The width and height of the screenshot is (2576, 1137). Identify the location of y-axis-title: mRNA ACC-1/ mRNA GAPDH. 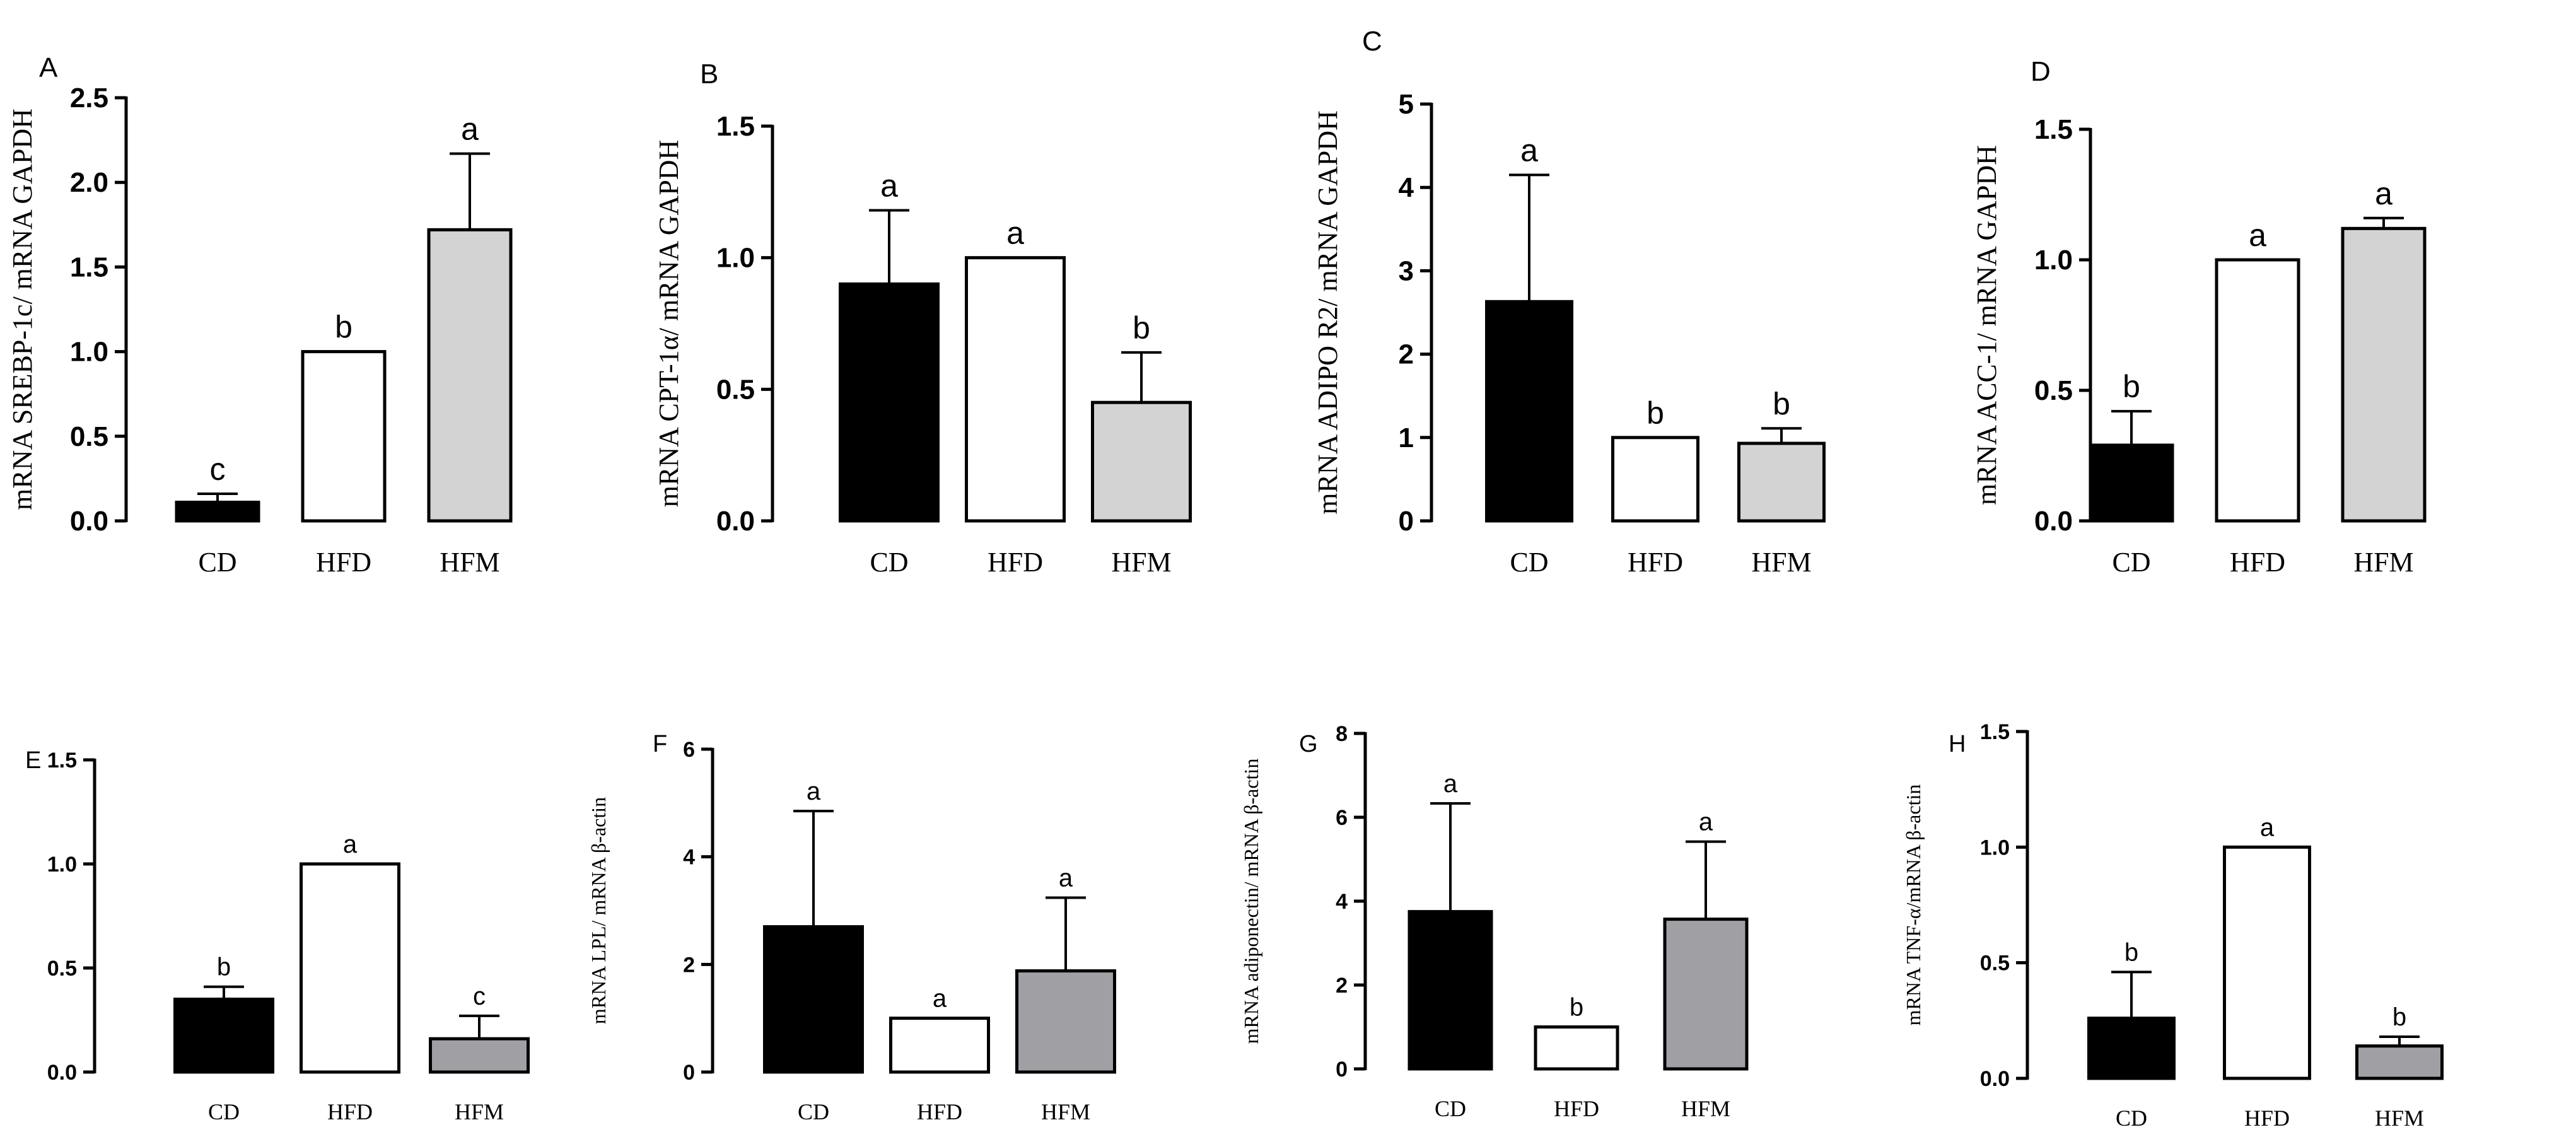
(1987, 325).